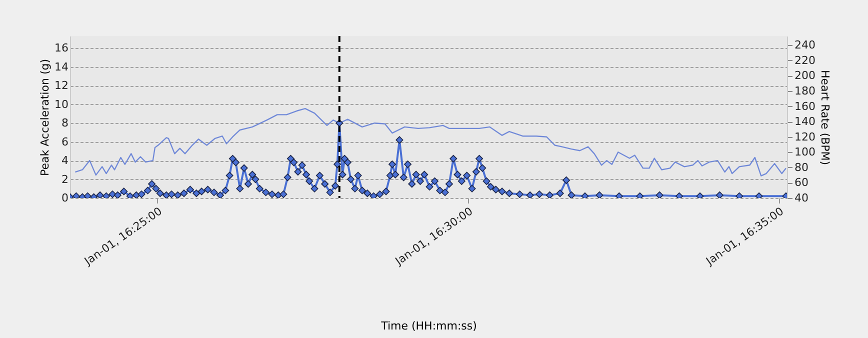 The width and height of the screenshot is (868, 338). I want to click on y-tick-label: 4, so click(65, 161).